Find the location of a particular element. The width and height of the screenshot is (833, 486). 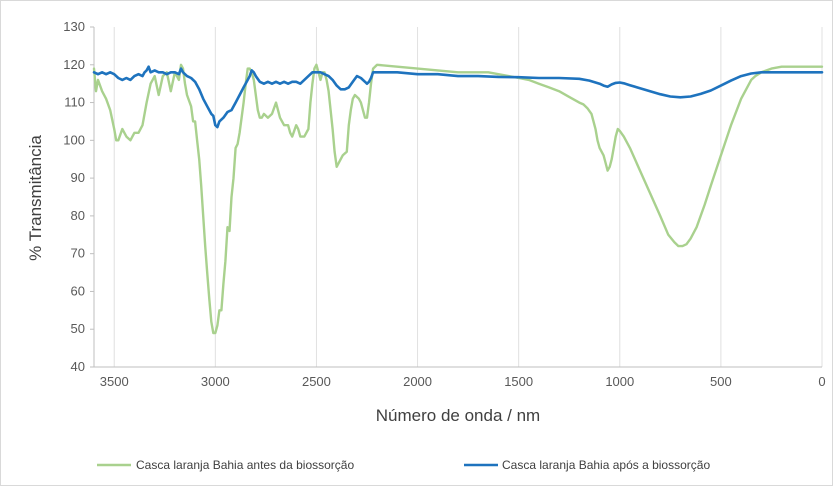

y-tick-label: 120 is located at coordinates (74, 64).